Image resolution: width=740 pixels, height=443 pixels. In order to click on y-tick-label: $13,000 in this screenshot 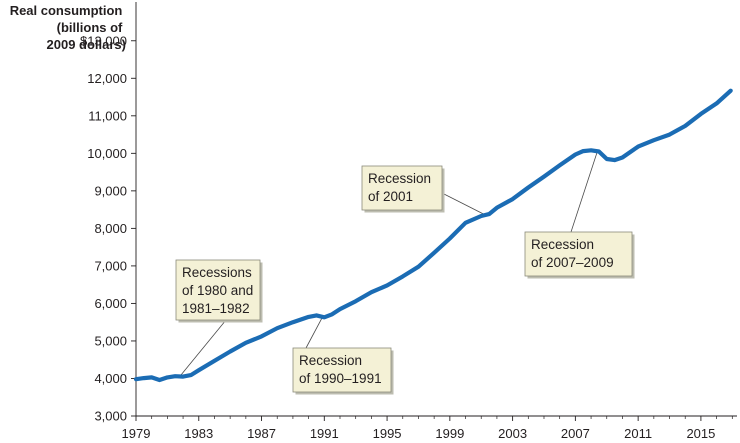, I will do `click(103, 40)`.